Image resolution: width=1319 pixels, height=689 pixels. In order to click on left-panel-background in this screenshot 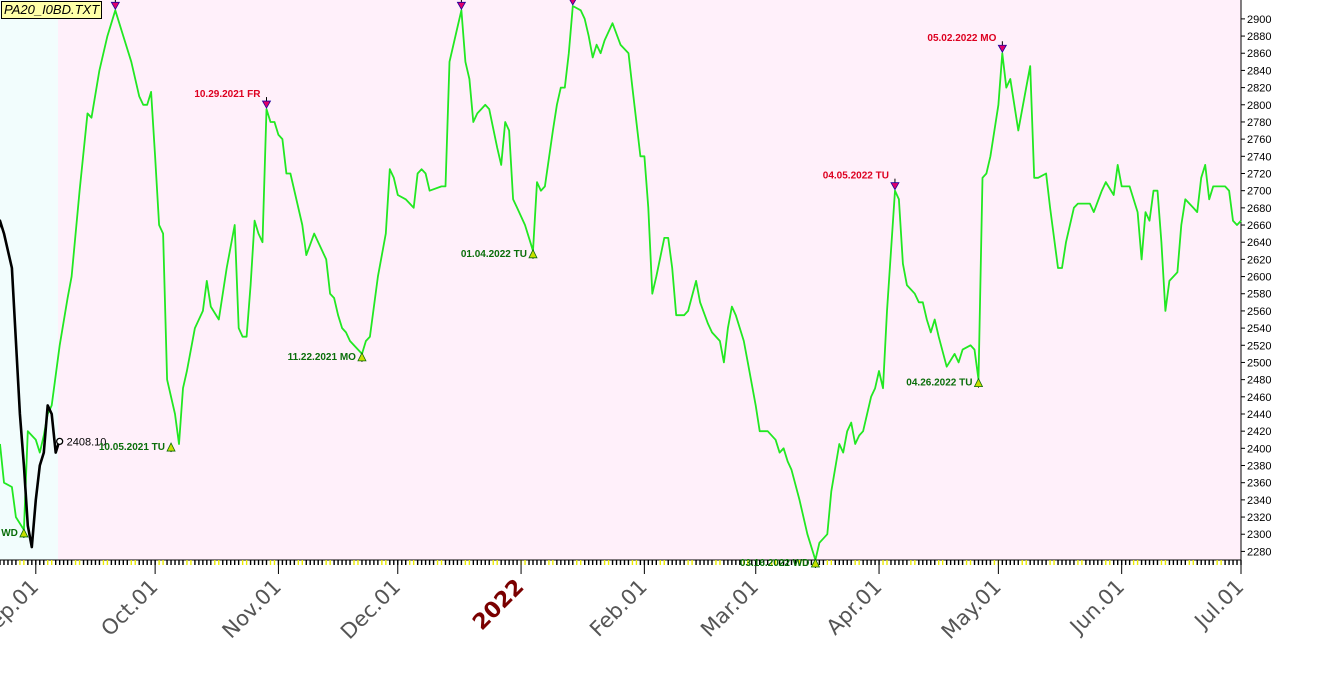, I will do `click(29, 280)`.